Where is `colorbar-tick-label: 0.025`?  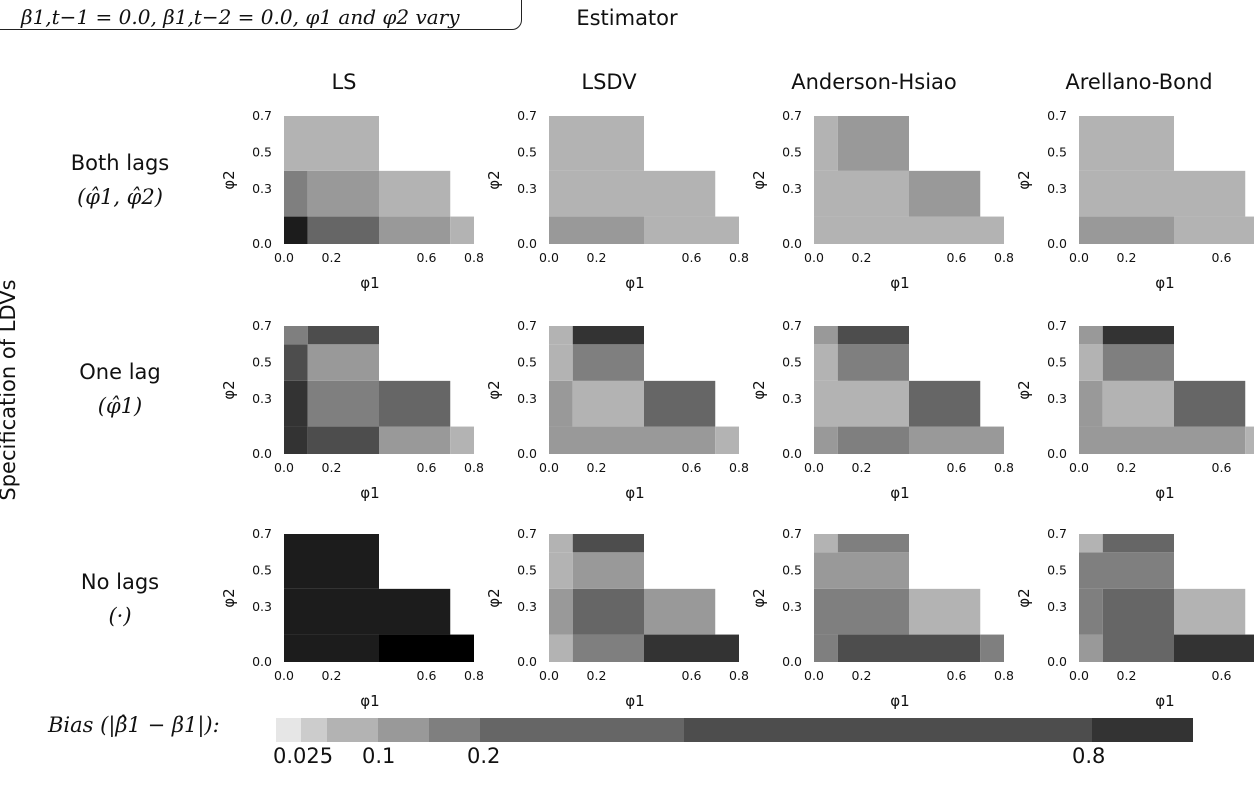
colorbar-tick-label: 0.025 is located at coordinates (303, 756).